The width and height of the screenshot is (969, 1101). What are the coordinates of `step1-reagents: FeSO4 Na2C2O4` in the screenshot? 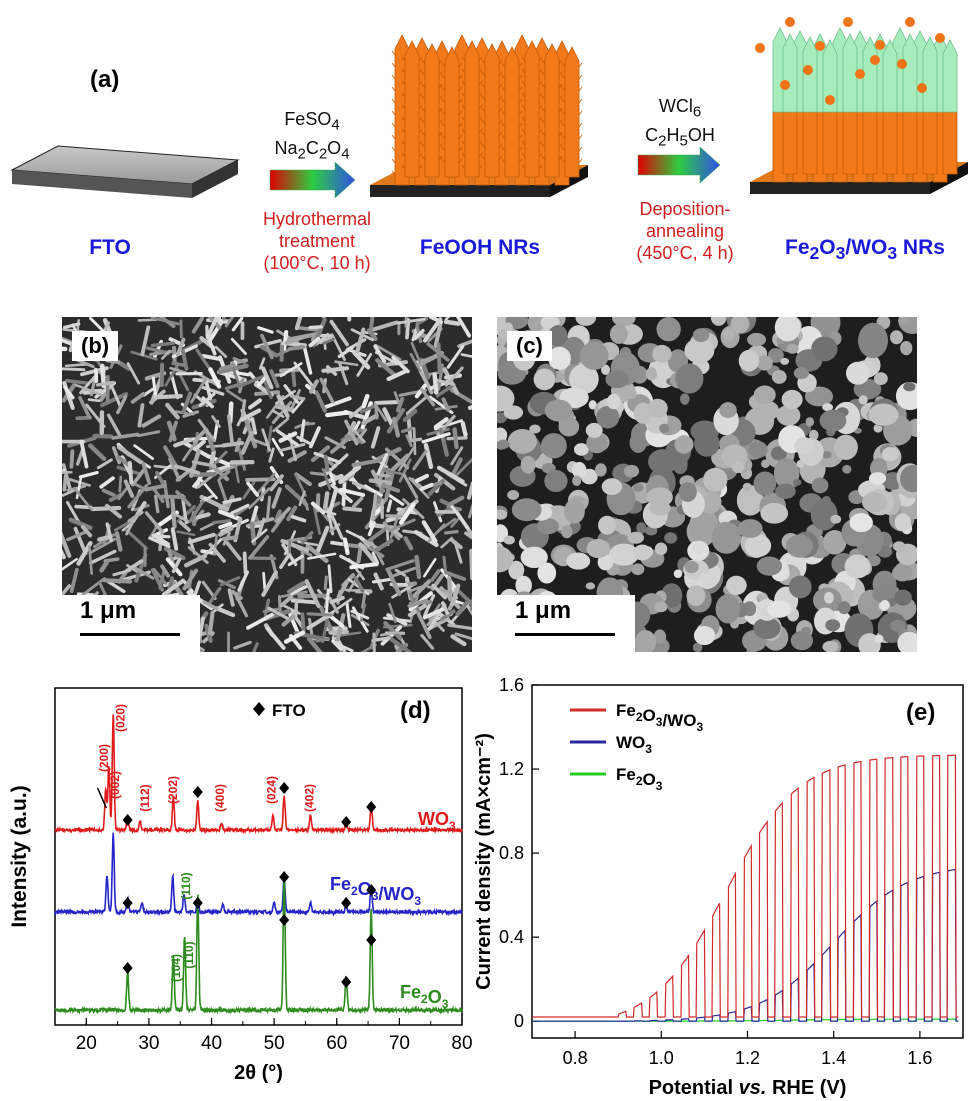 It's located at (312, 136).